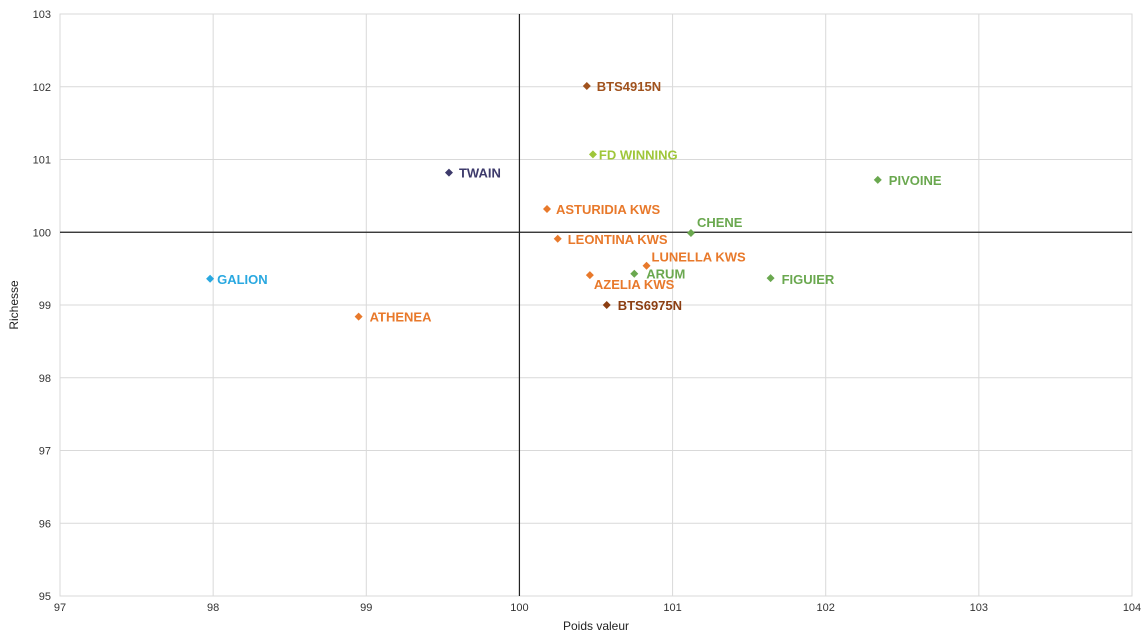 This screenshot has width=1144, height=636. What do you see at coordinates (480, 173) in the screenshot?
I see `data-point-label: TWAIN` at bounding box center [480, 173].